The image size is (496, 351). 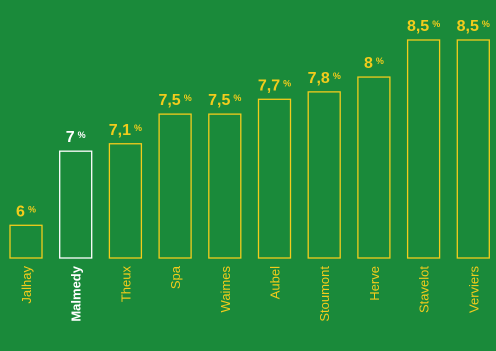 I want to click on value-label-stavelot: 8,5%, so click(x=423, y=26).